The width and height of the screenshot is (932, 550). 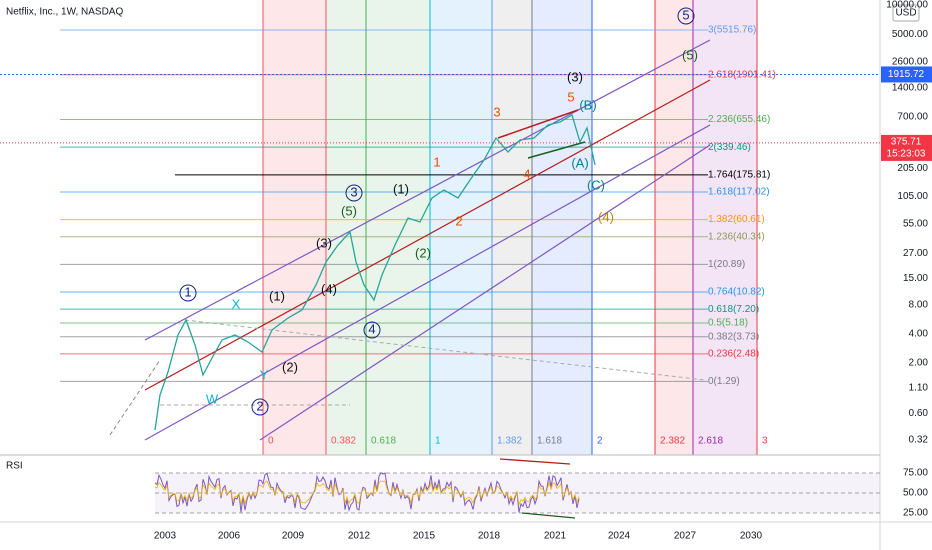 What do you see at coordinates (910, 87) in the screenshot?
I see `price-tick-label: 1400.00` at bounding box center [910, 87].